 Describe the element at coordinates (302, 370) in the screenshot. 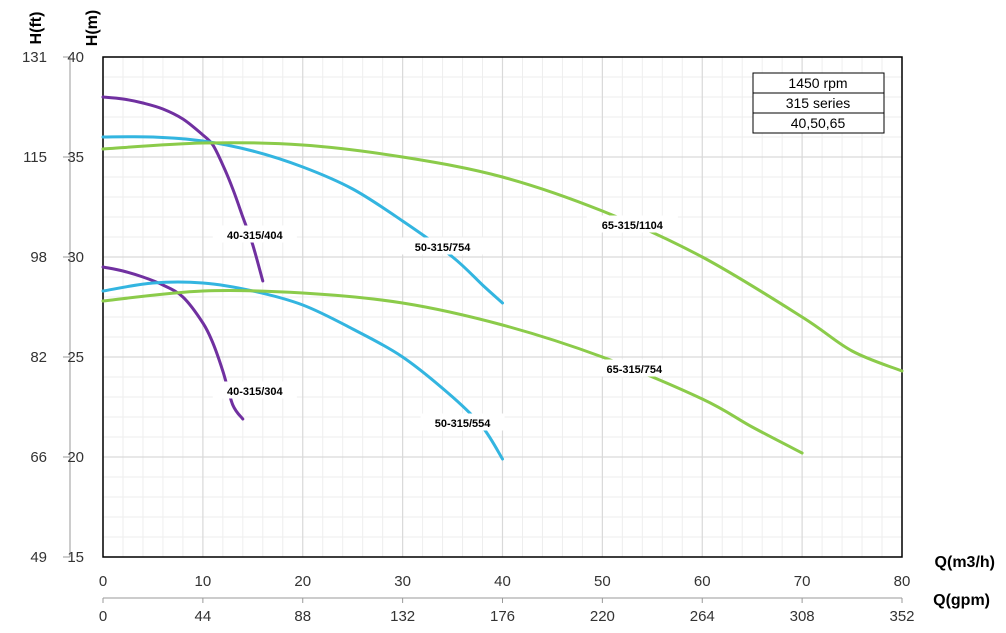

I see `series-line-50-315/554` at that location.